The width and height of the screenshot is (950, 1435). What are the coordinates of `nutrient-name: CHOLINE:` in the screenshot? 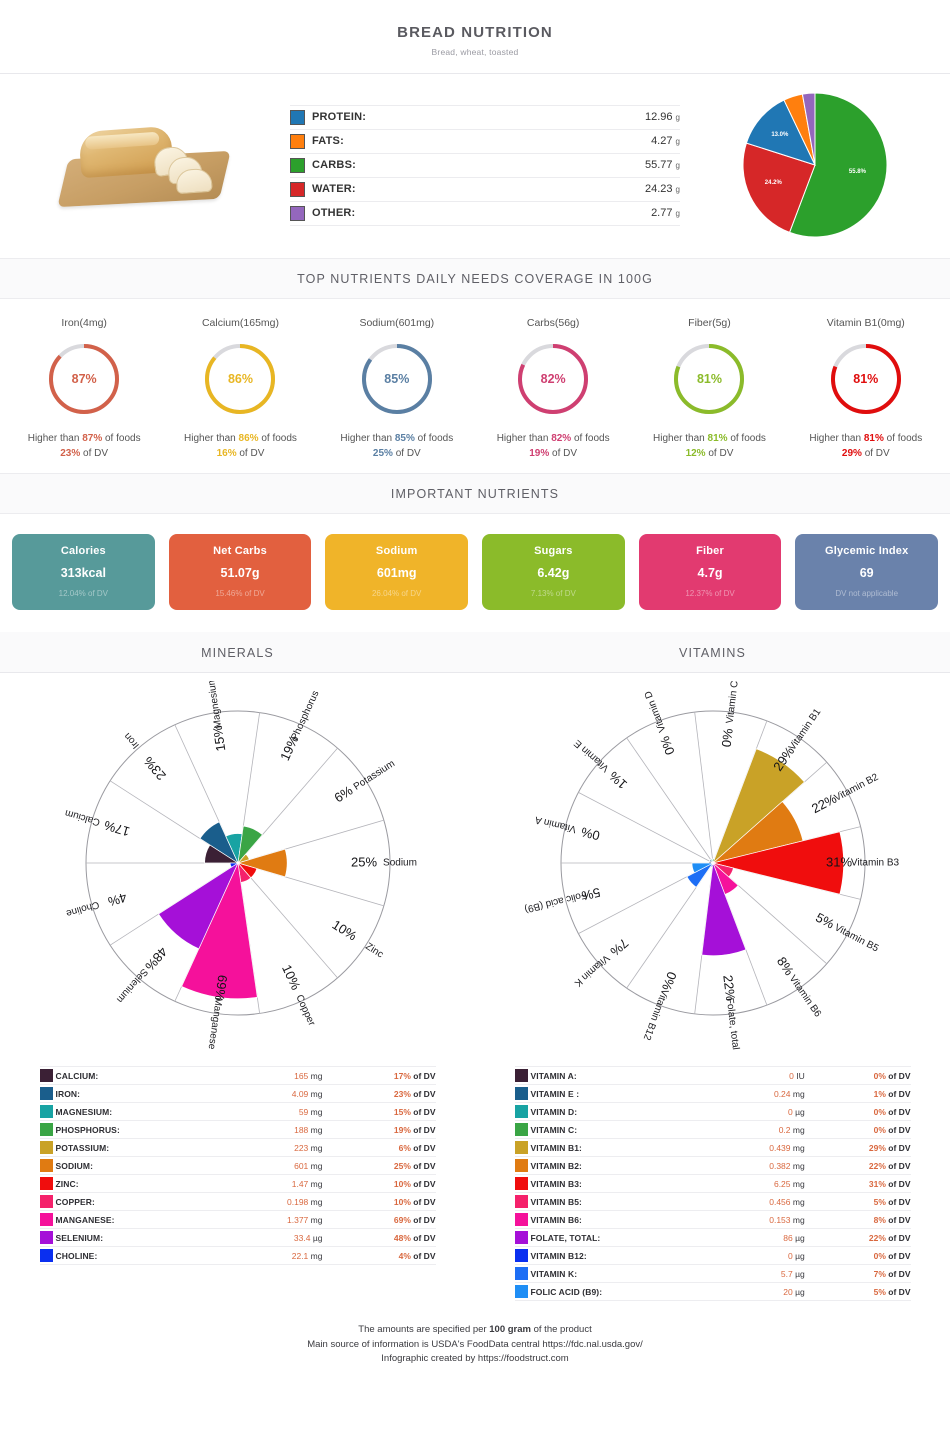 It's located at (76, 1255).